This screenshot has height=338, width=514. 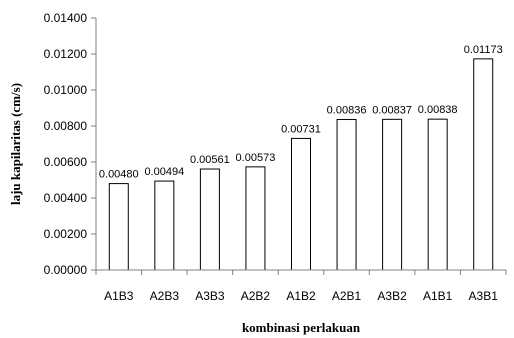 What do you see at coordinates (392, 110) in the screenshot?
I see `data-label-a3b2: 0.00837` at bounding box center [392, 110].